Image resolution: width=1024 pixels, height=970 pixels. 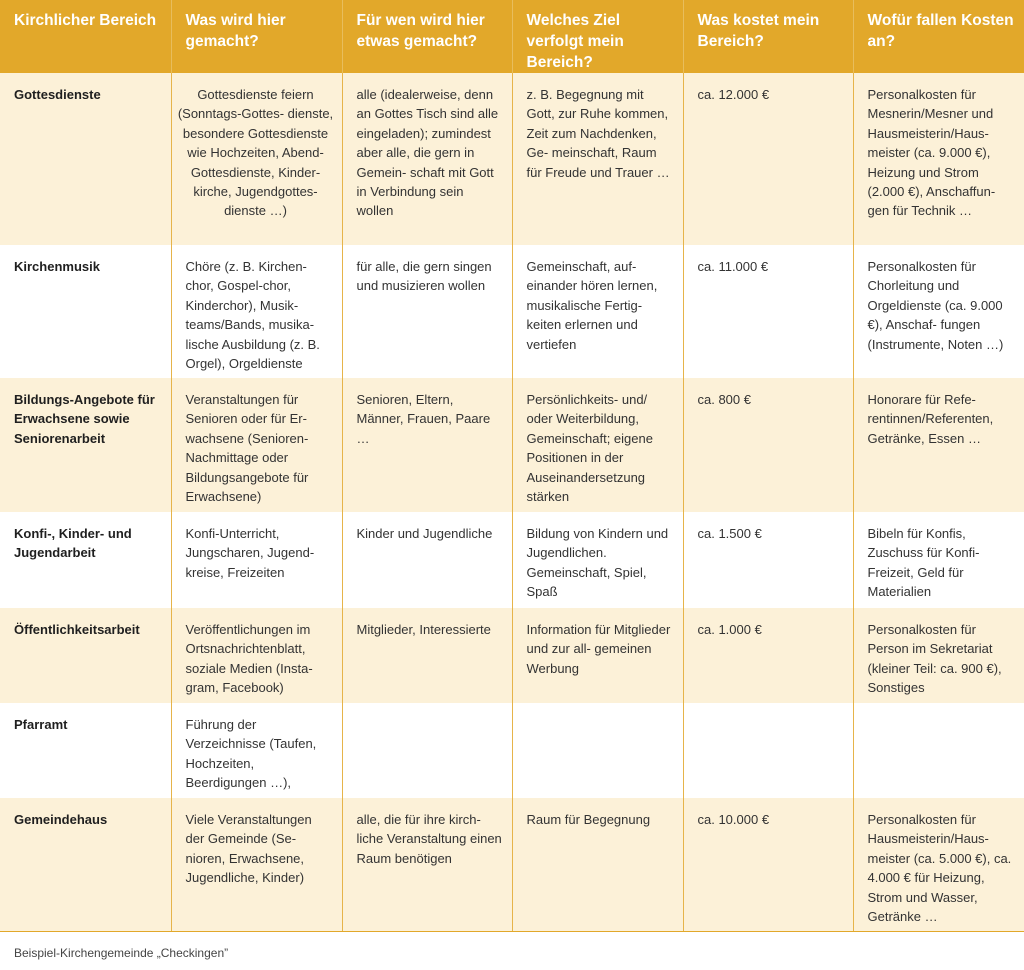 I want to click on cell-kosten: ca. 10.000 €, so click(x=767, y=865).